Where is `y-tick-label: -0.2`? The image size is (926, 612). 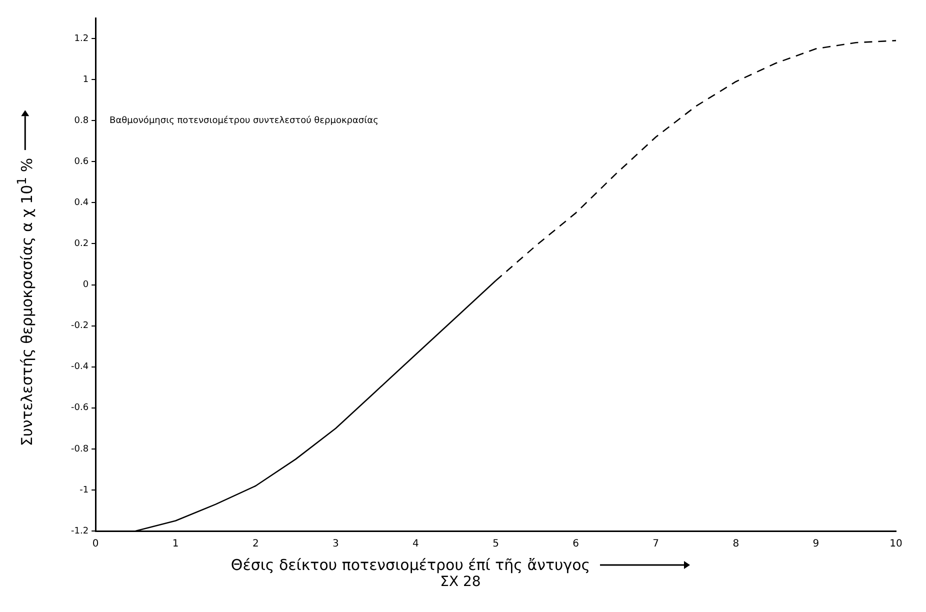 y-tick-label: -0.2 is located at coordinates (80, 326).